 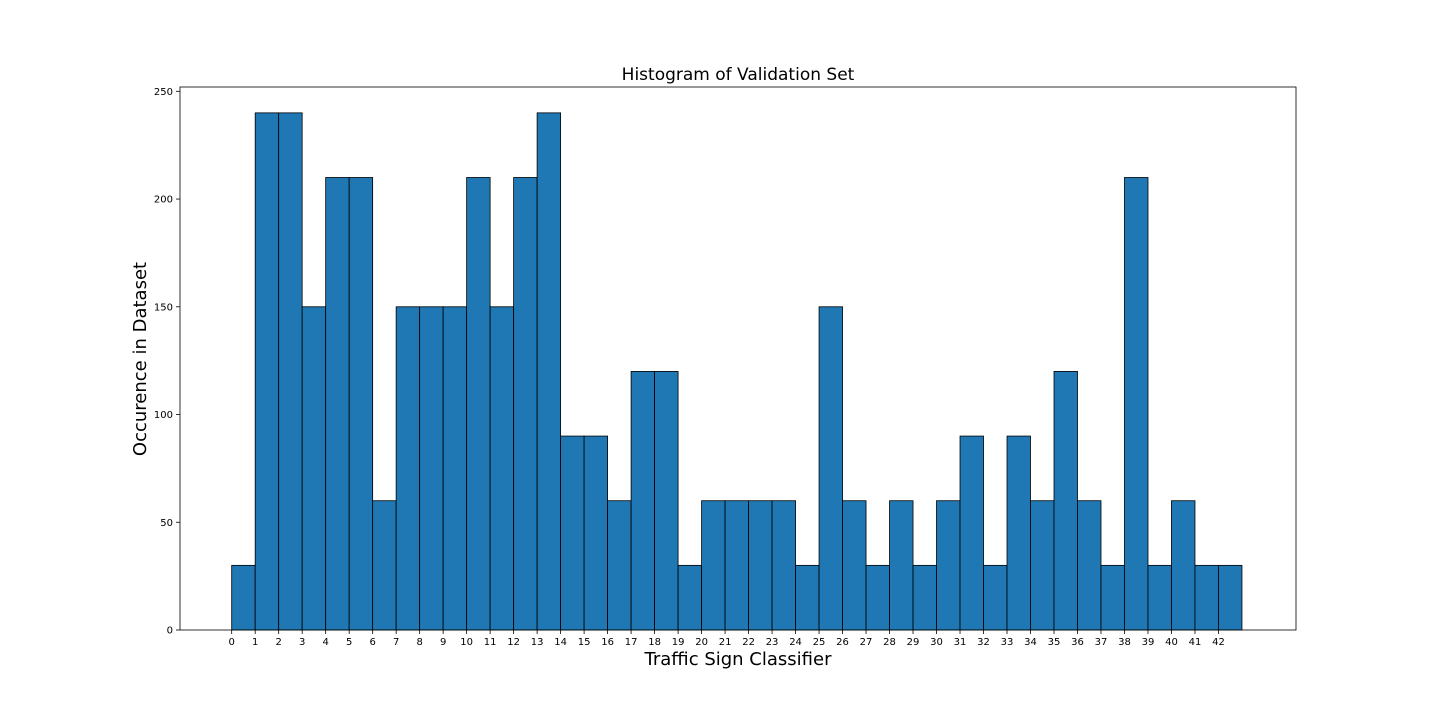 I want to click on x-tick-label: 32, so click(x=983, y=642).